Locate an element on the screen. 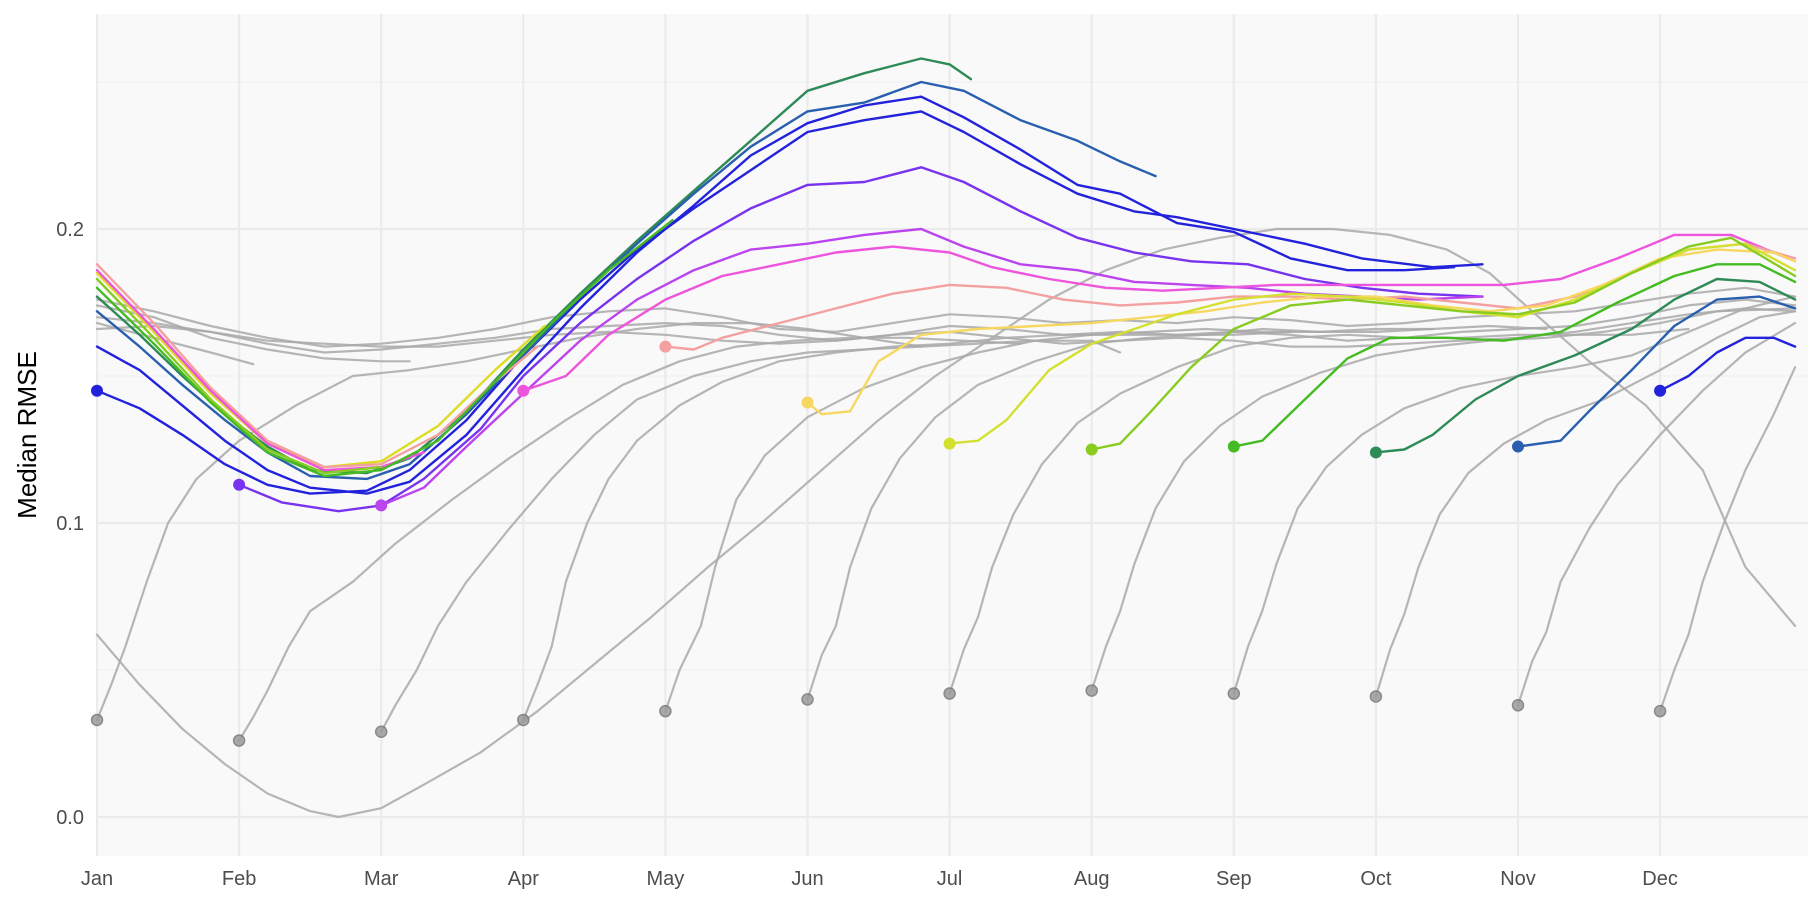 This screenshot has height=906, width=1818. x-tick-label: Aug is located at coordinates (1092, 879).